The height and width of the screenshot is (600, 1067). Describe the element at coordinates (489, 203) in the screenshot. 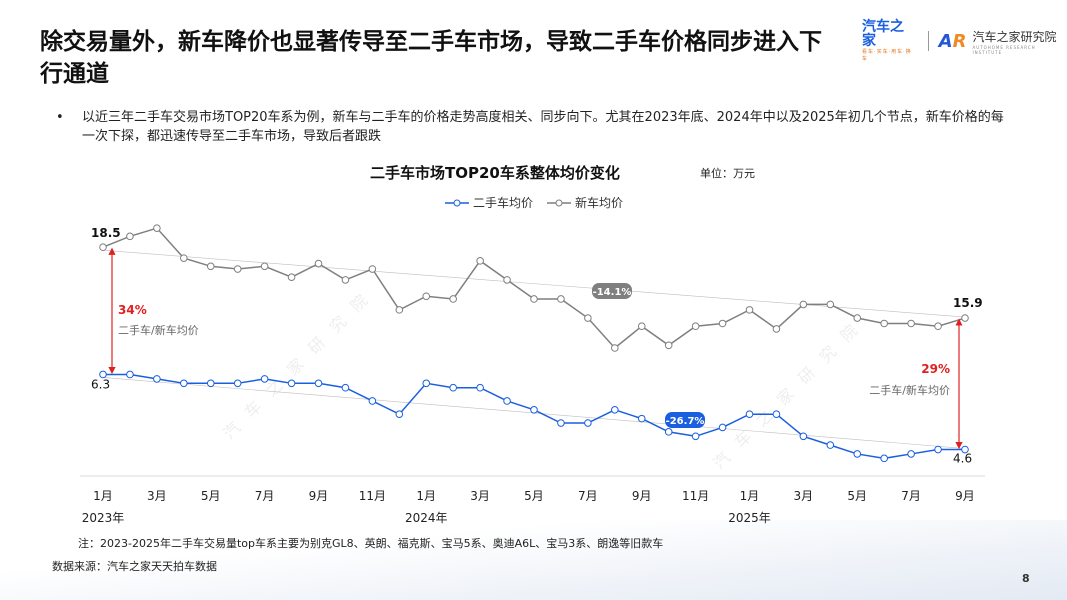

I see `legend-item-used: 二手车均价` at that location.